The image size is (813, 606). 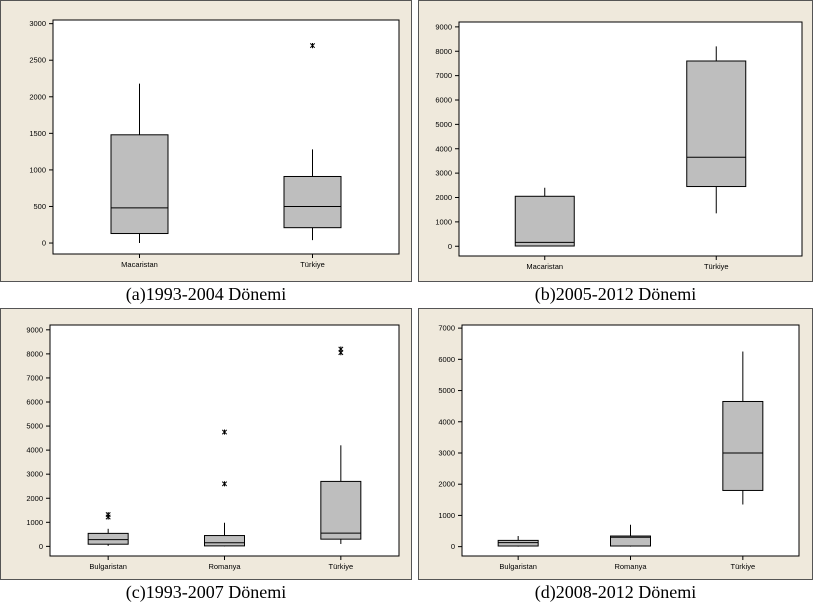 What do you see at coordinates (37, 133) in the screenshot?
I see `y-tick-label: 1500` at bounding box center [37, 133].